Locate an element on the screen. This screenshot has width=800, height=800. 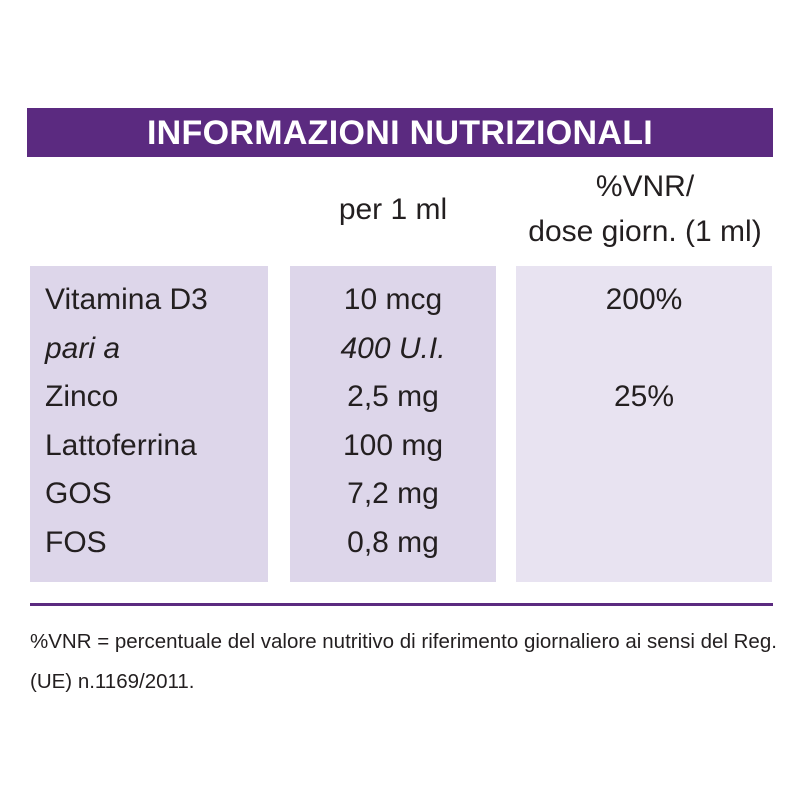
vnr-header: %VNR/ is located at coordinates (645, 186).